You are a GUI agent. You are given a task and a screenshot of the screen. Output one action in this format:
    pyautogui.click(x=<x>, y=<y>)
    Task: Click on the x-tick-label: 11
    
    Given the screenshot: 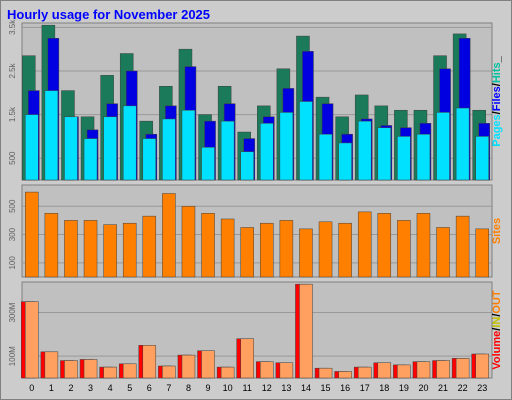 What is the action you would take?
    pyautogui.click(x=247, y=388)
    